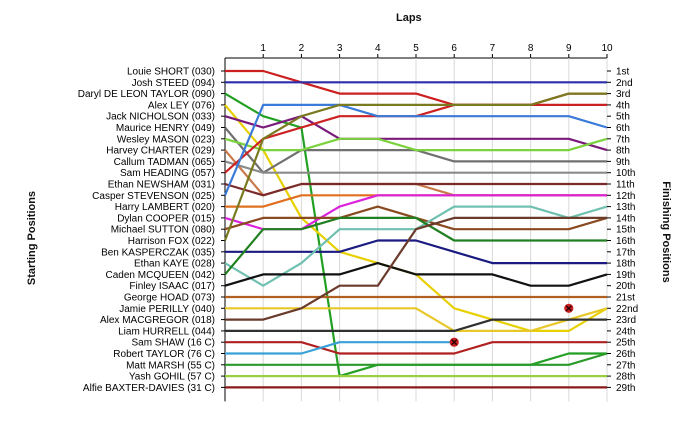 Image resolution: width=700 pixels, height=435 pixels. I want to click on starting-position-label: Alfie BAXTER-DAVIES (31 C), so click(149, 388).